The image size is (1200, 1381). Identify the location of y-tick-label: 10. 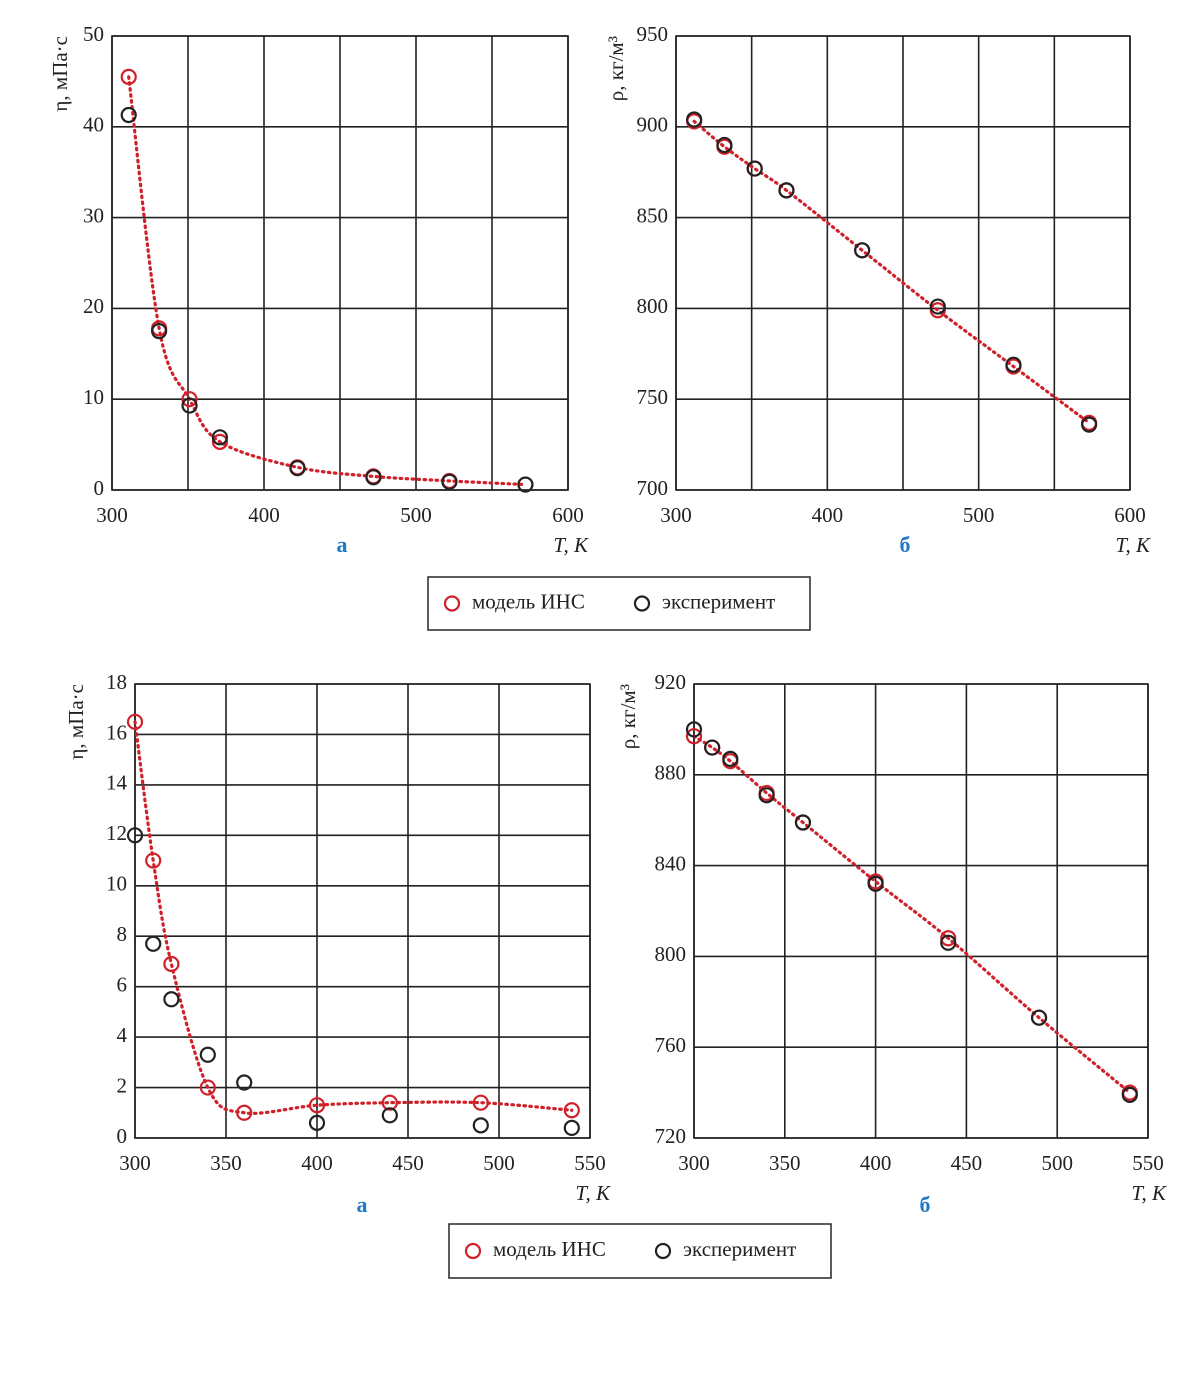
(93, 397).